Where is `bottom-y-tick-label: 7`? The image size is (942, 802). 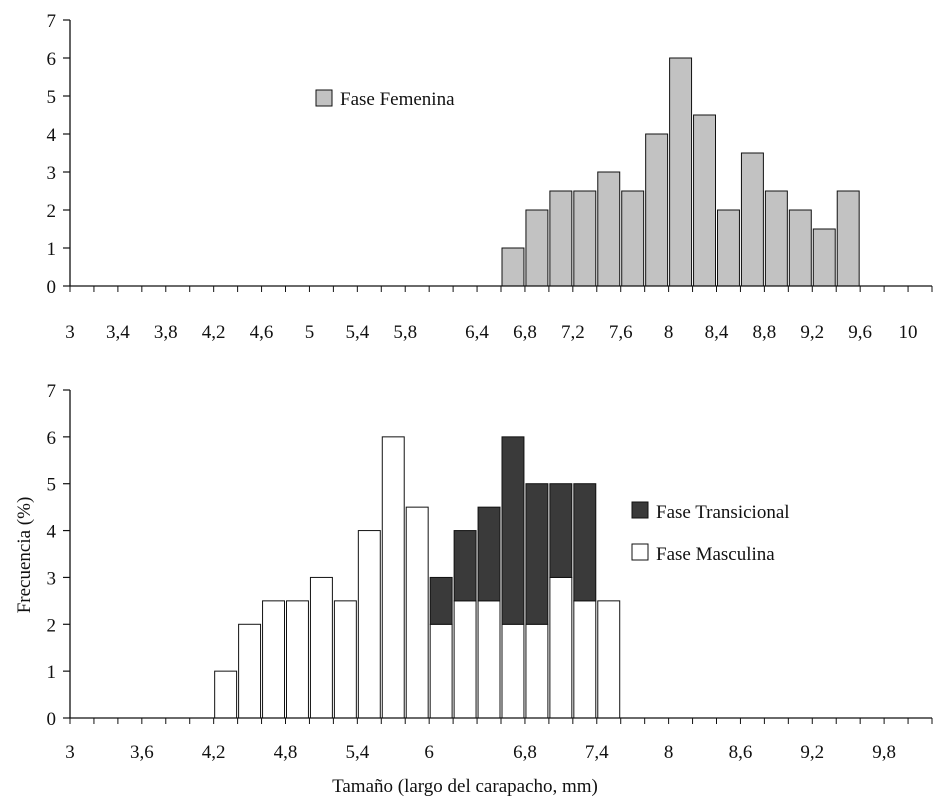
bottom-y-tick-label: 7 is located at coordinates (52, 391).